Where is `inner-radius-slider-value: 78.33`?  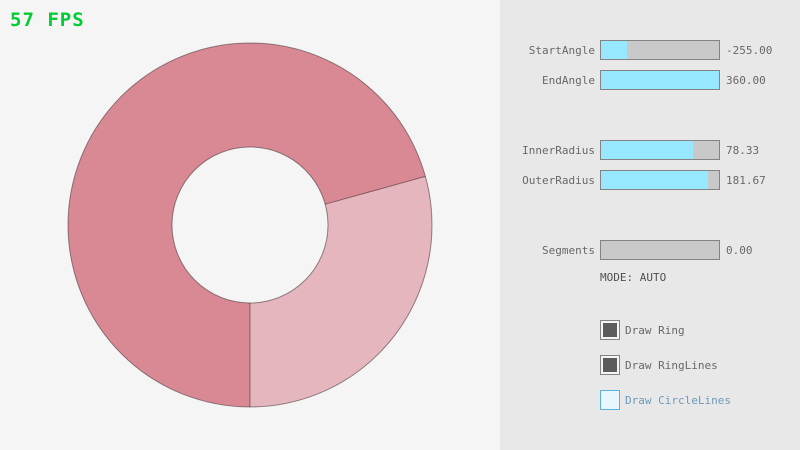 inner-radius-slider-value: 78.33 is located at coordinates (743, 150).